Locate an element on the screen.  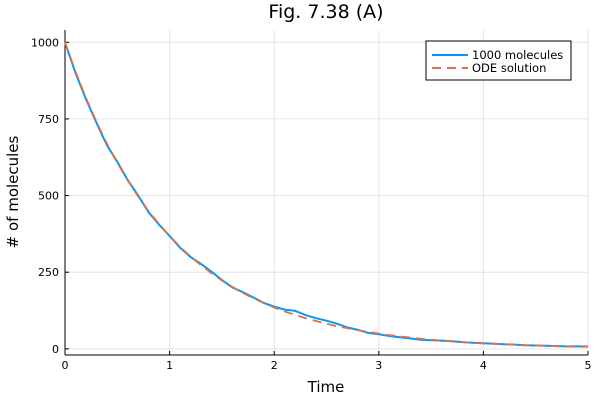
legend: 1000 molecules ODE solution is located at coordinates (498, 60).